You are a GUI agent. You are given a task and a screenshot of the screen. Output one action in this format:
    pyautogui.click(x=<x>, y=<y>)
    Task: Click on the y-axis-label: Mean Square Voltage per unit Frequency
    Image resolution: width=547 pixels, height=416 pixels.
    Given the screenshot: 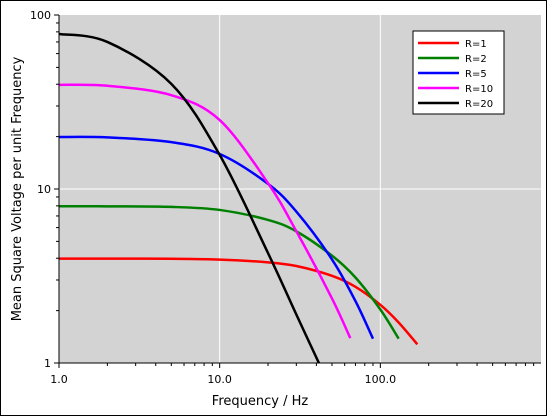 What is the action you would take?
    pyautogui.click(x=17, y=188)
    